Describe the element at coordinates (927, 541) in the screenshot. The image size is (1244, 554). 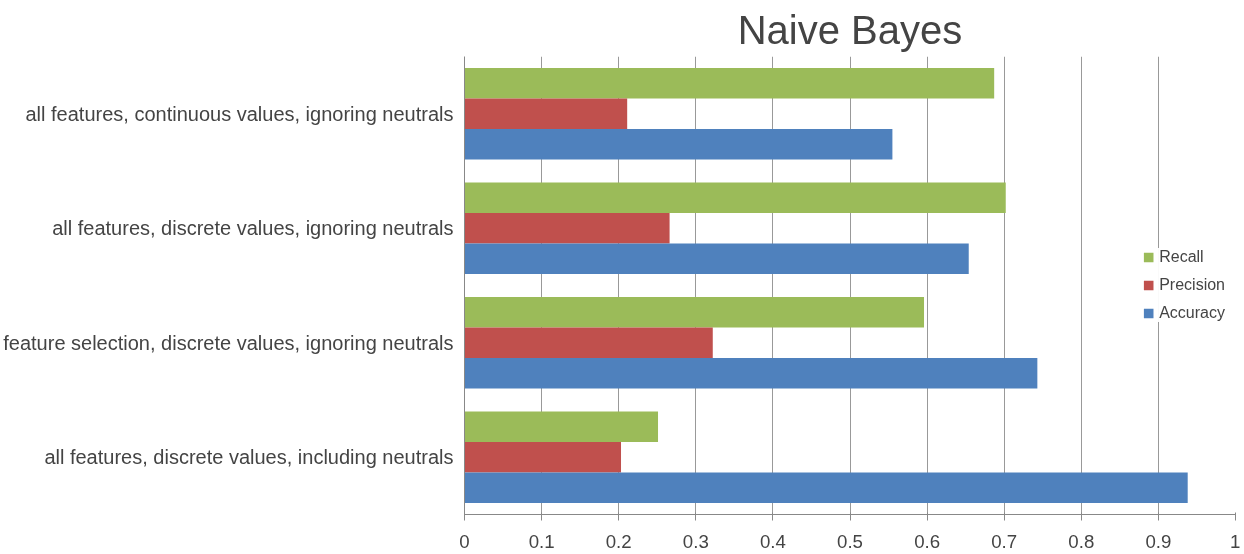
I see `x-tick-label: 0.6` at that location.